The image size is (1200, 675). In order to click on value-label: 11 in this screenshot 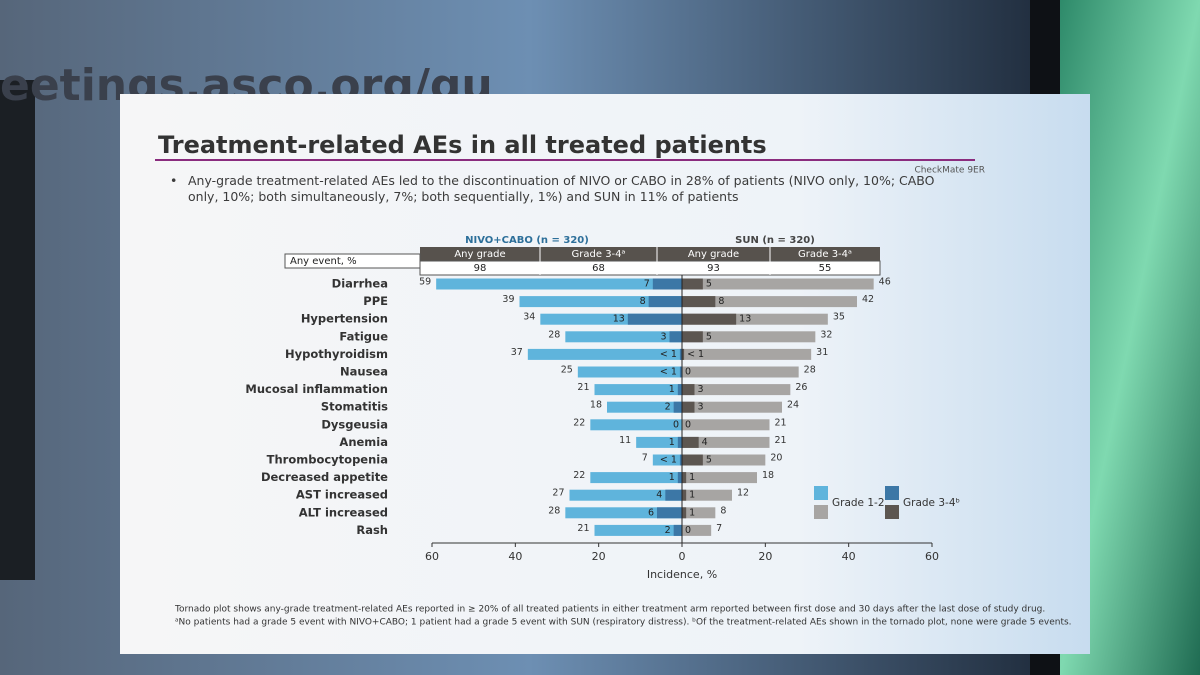, I will do `click(625, 440)`.